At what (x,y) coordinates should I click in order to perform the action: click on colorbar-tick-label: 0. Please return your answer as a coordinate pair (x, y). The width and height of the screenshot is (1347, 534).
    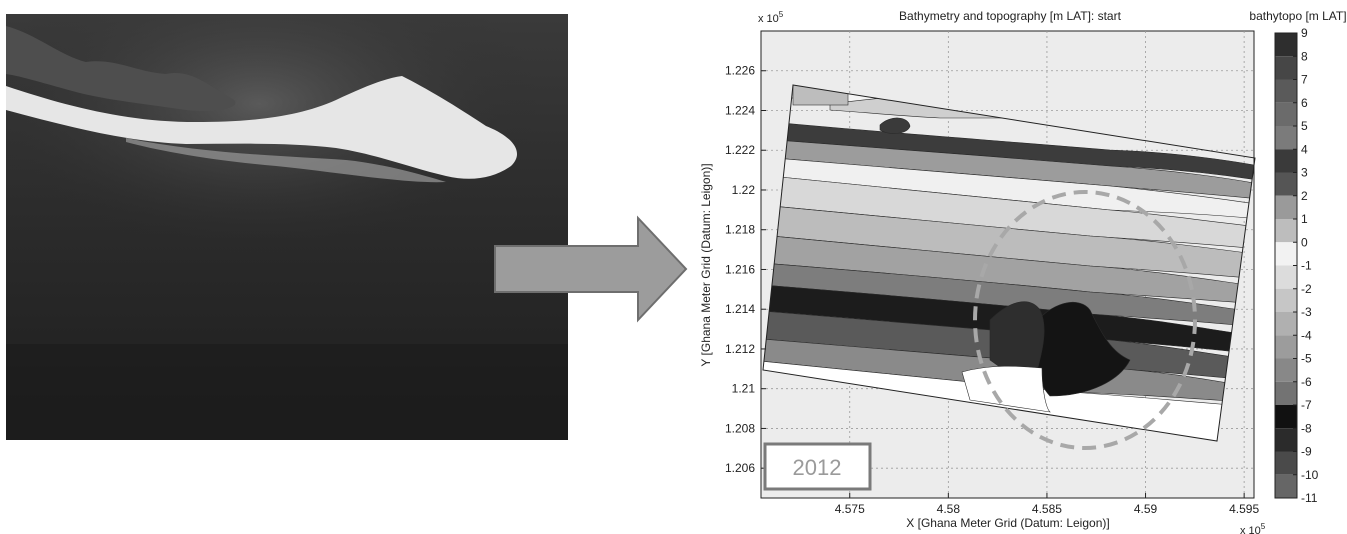
    Looking at the image, I should click on (1304, 242).